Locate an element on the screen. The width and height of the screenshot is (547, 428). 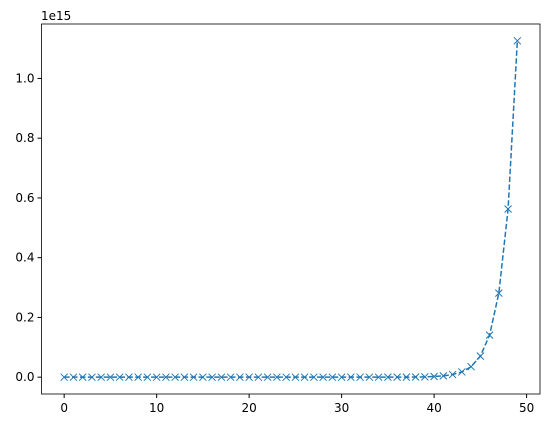
y-tick-label: 1.0 is located at coordinates (24, 78).